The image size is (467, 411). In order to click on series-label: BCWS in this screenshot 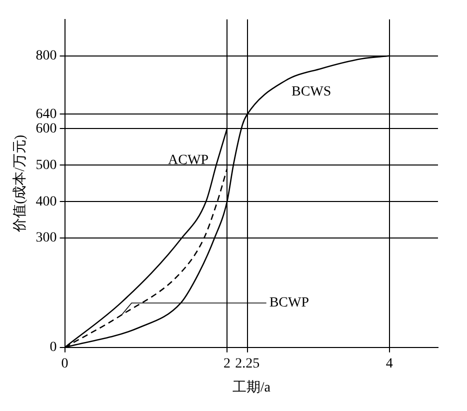, I will do `click(311, 92)`.